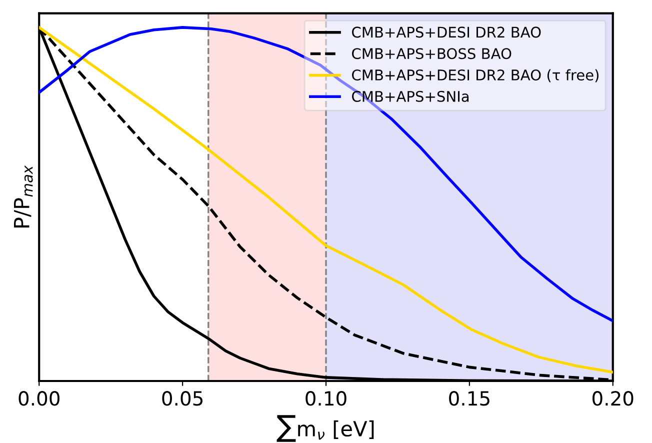  Describe the element at coordinates (432, 54) in the screenshot. I see `legend-label: CMB+APS+BOSS BAO` at that location.